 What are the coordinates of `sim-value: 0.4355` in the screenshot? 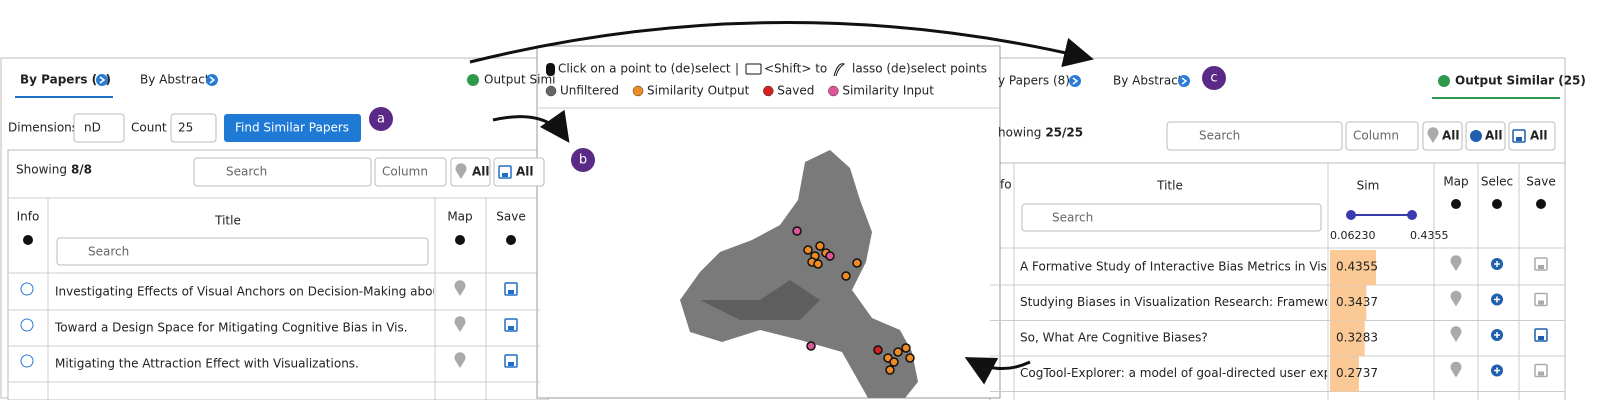 It's located at (1357, 267).